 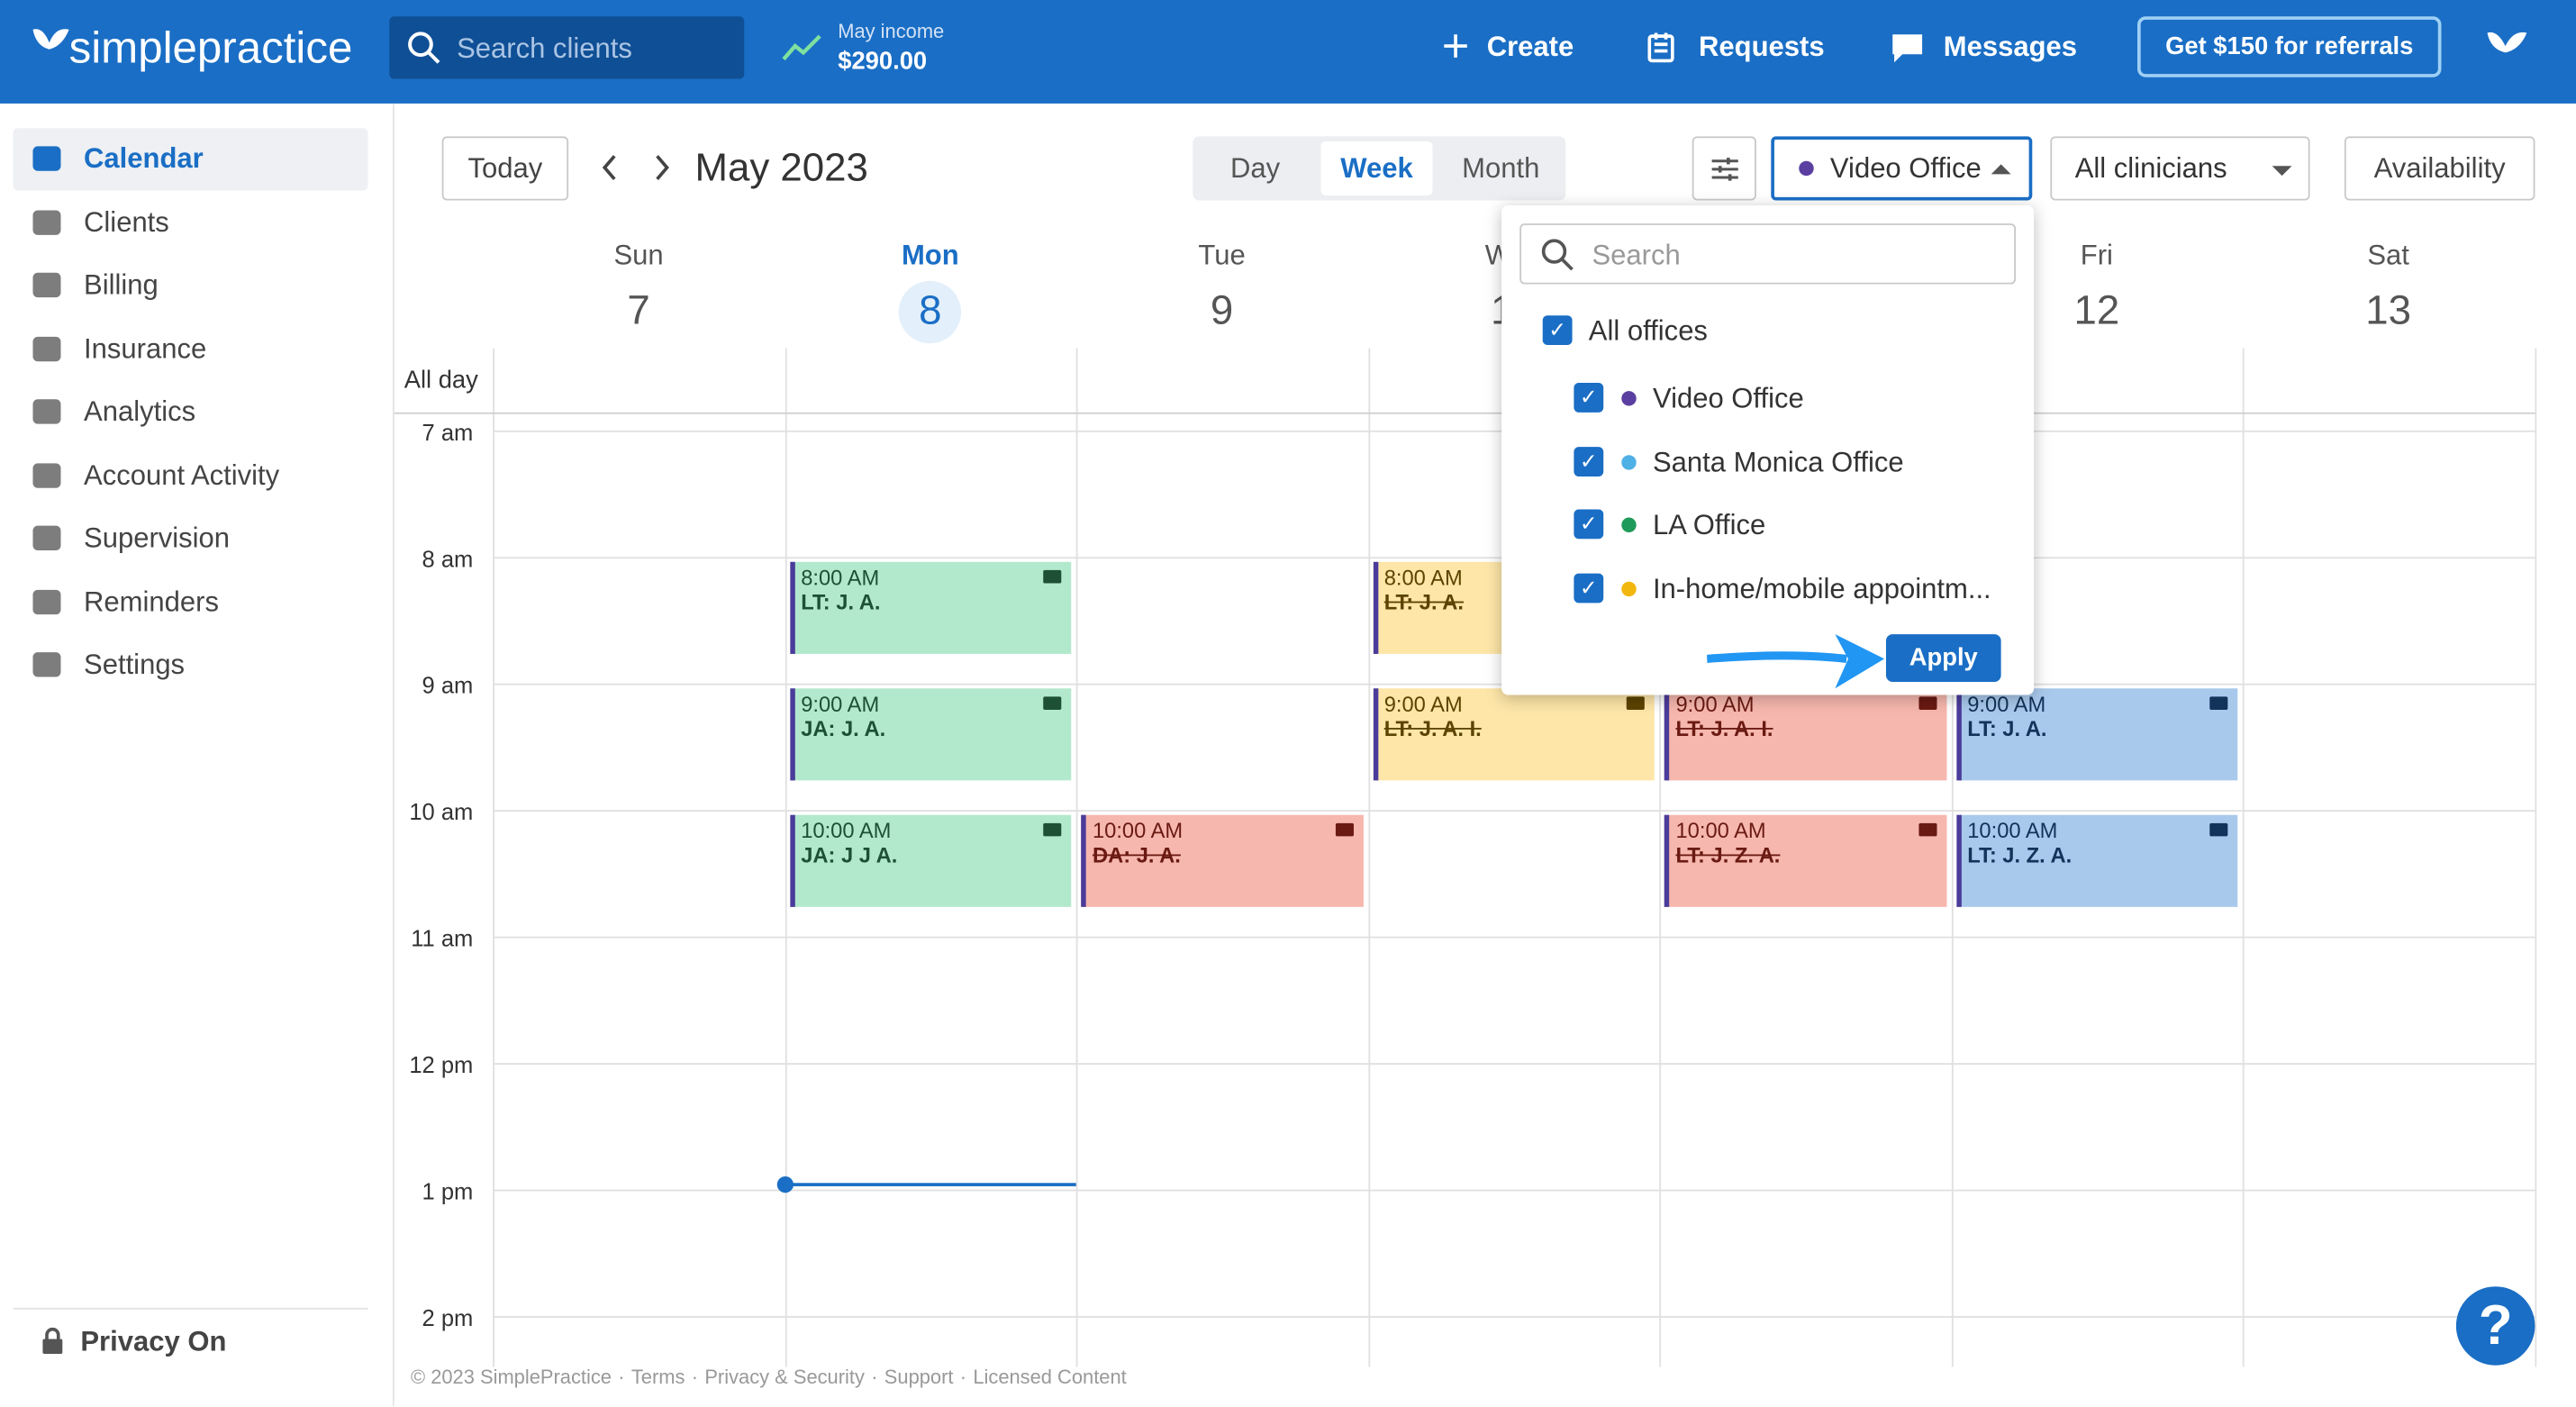 What do you see at coordinates (638, 255) in the screenshot?
I see `day-name: Sun` at bounding box center [638, 255].